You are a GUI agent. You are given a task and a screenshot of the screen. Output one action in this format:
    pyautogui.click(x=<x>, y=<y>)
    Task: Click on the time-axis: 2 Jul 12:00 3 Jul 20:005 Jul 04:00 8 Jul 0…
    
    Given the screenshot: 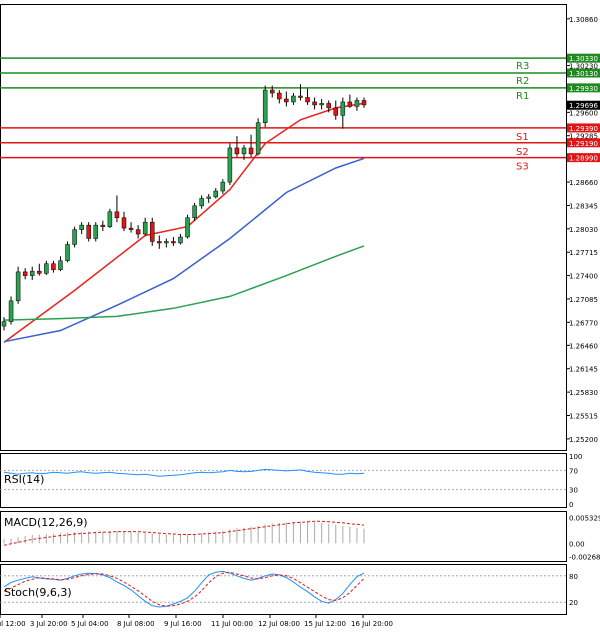 What is the action you would take?
    pyautogui.click(x=196, y=621)
    